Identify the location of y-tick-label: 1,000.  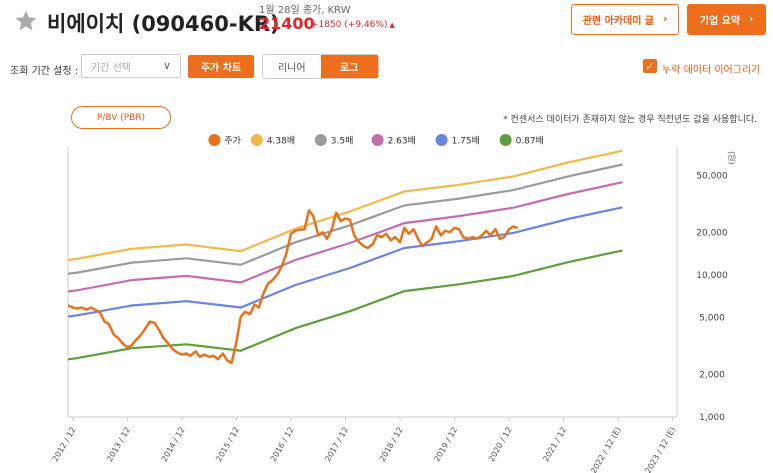
(712, 418).